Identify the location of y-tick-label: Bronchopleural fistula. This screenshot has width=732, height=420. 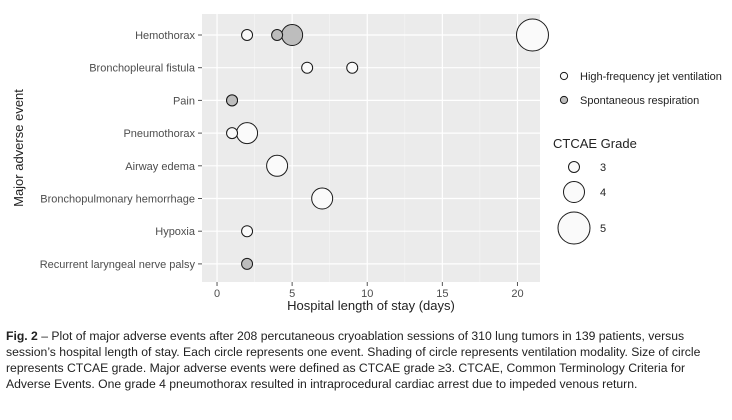
(142, 69).